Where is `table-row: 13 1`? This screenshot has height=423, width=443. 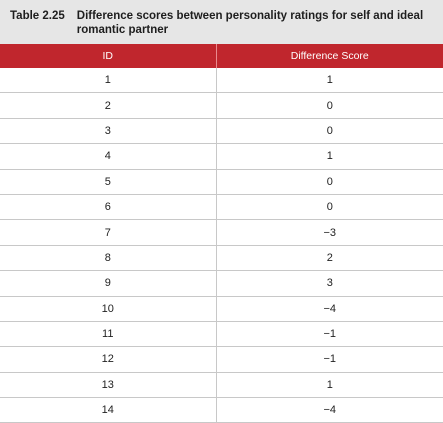
table-row: 13 1 is located at coordinates (221, 385).